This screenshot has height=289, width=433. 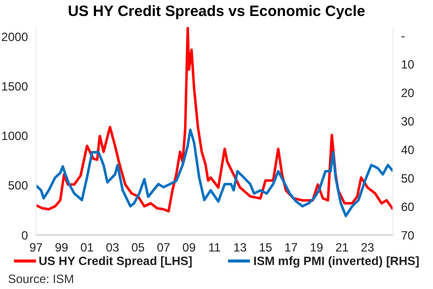 I want to click on x-tick-label: 97, so click(x=36, y=247).